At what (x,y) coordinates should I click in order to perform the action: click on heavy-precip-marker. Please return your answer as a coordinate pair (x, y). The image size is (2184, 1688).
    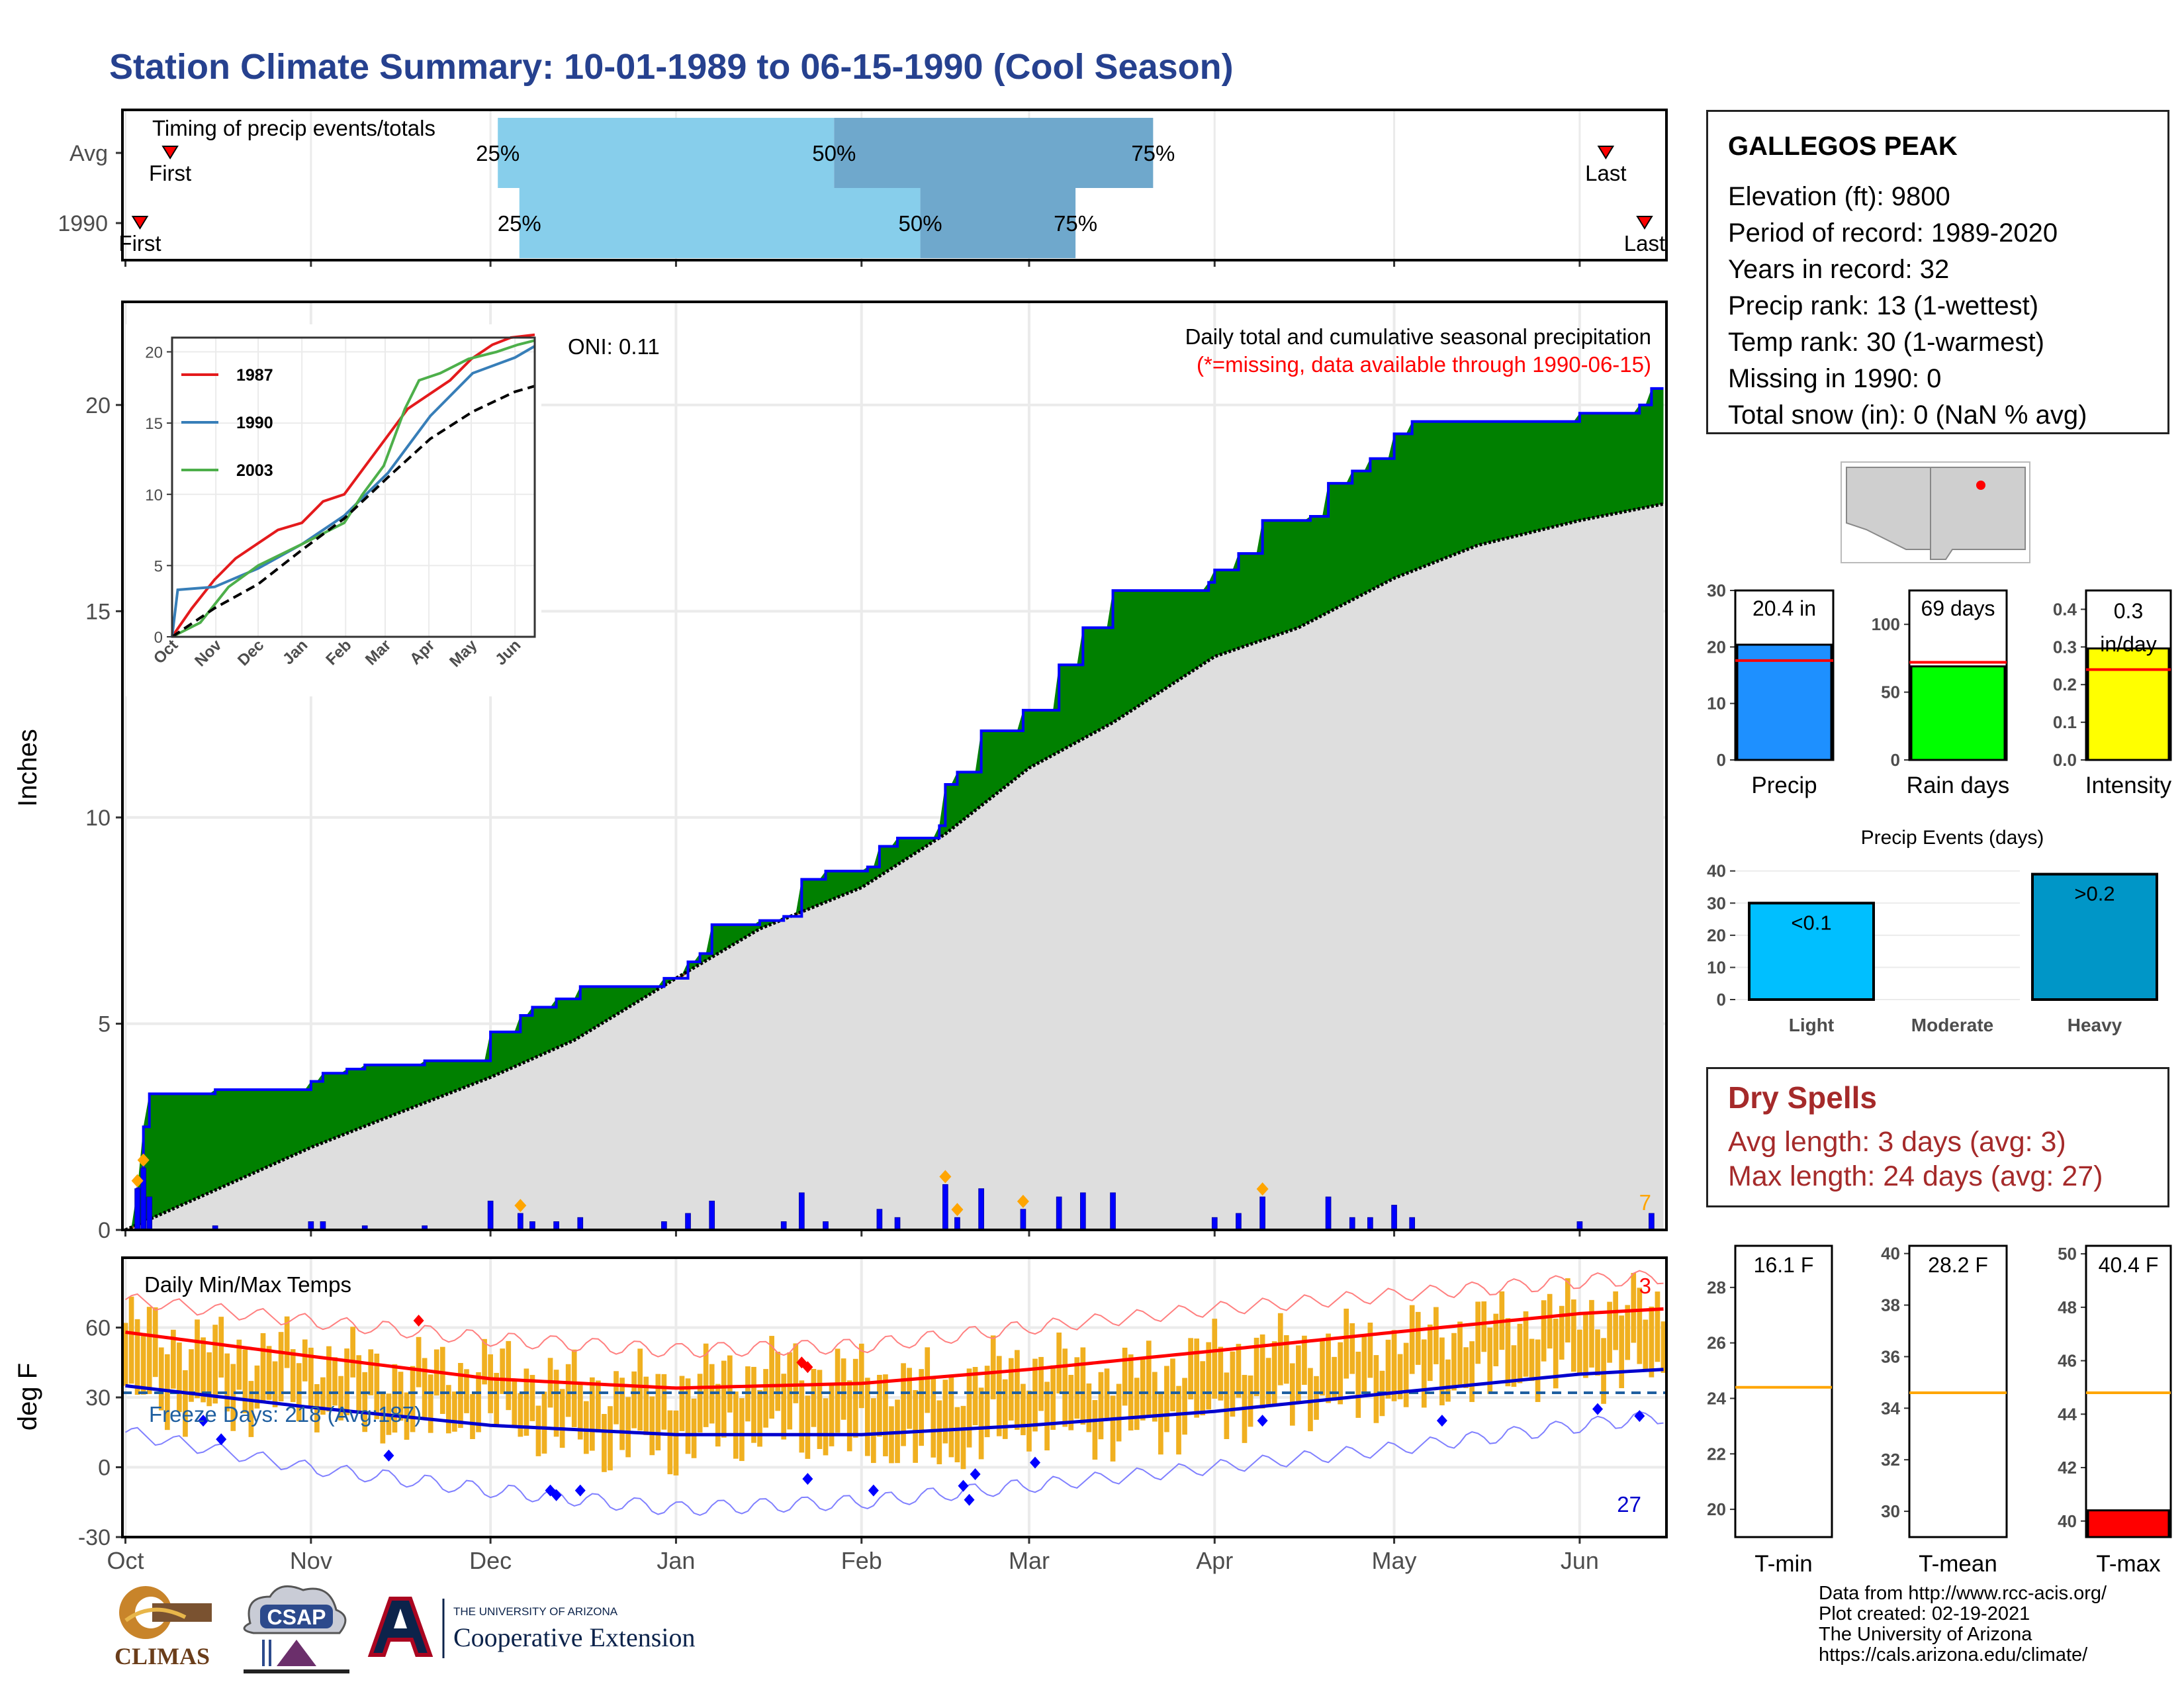
    Looking at the image, I should click on (520, 1206).